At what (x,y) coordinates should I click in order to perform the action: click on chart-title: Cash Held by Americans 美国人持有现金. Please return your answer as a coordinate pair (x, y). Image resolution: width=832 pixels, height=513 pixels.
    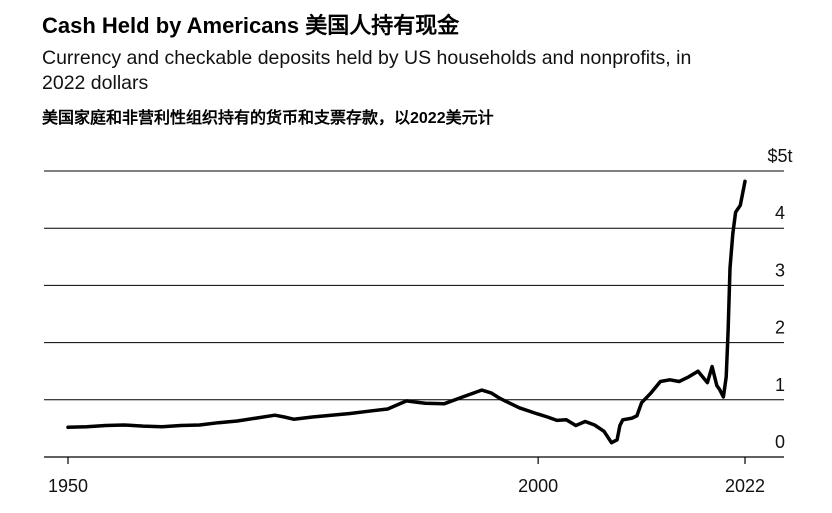
    Looking at the image, I should click on (251, 25).